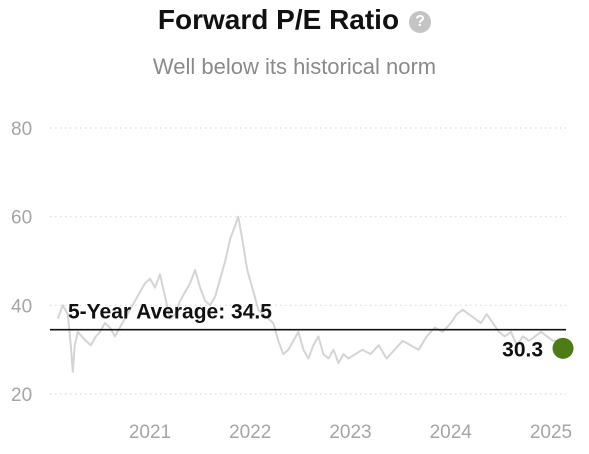 This screenshot has width=589, height=454. Describe the element at coordinates (21, 306) in the screenshot. I see `y-tick-40: 40` at that location.